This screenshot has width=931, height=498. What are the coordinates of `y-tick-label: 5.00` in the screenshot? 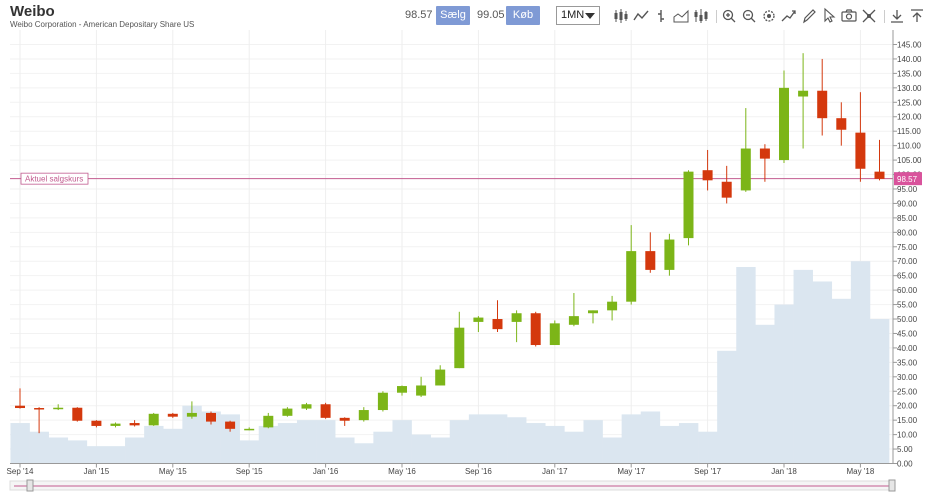 It's located at (905, 449).